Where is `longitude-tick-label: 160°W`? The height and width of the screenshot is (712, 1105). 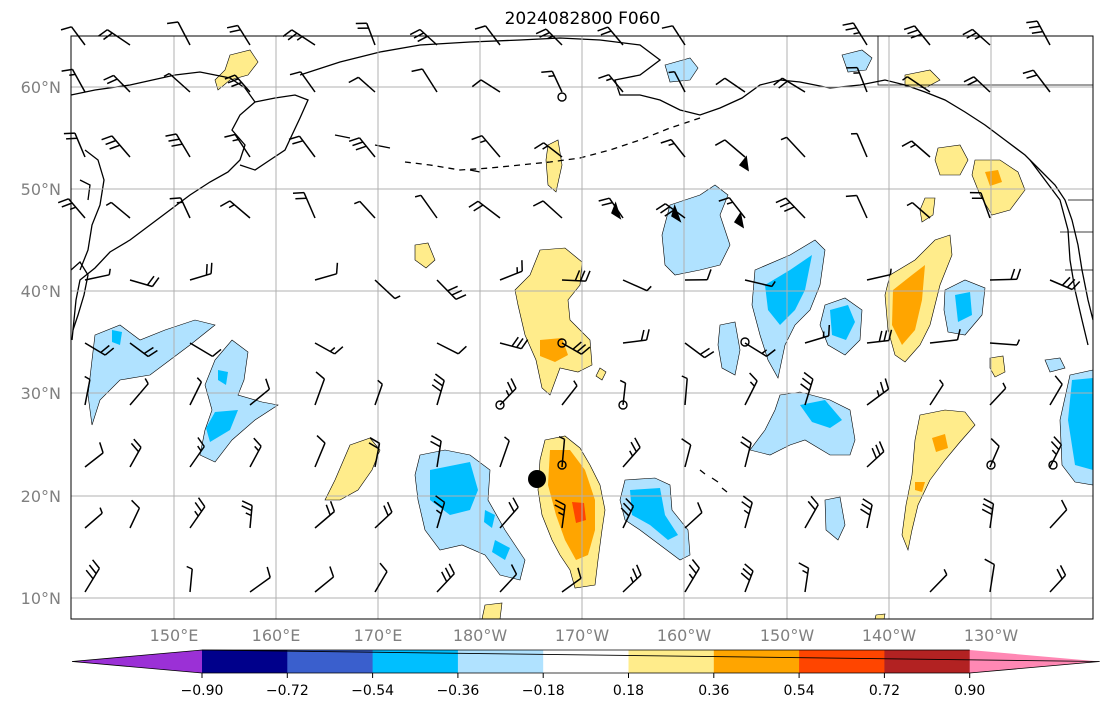 longitude-tick-label: 160°W is located at coordinates (684, 635).